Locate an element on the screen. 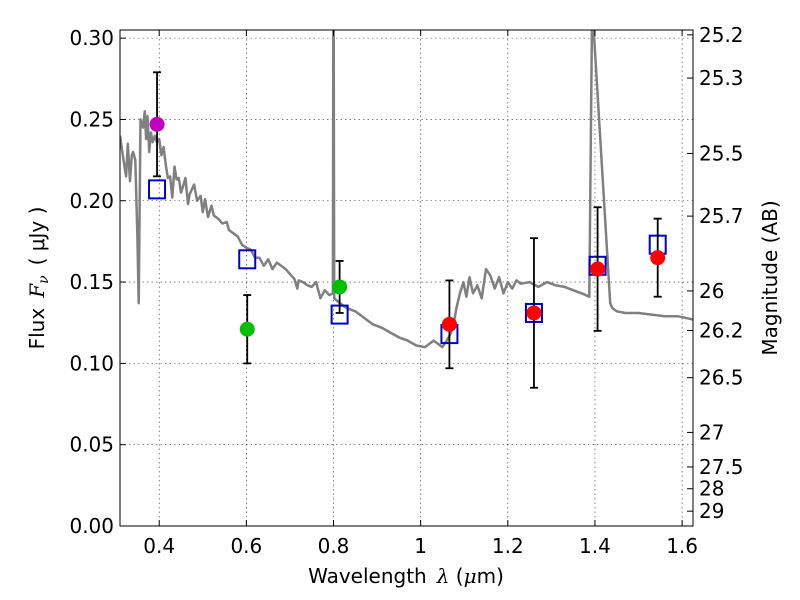 The width and height of the screenshot is (800, 600). y-tick-label: 0.05 is located at coordinates (91, 445).